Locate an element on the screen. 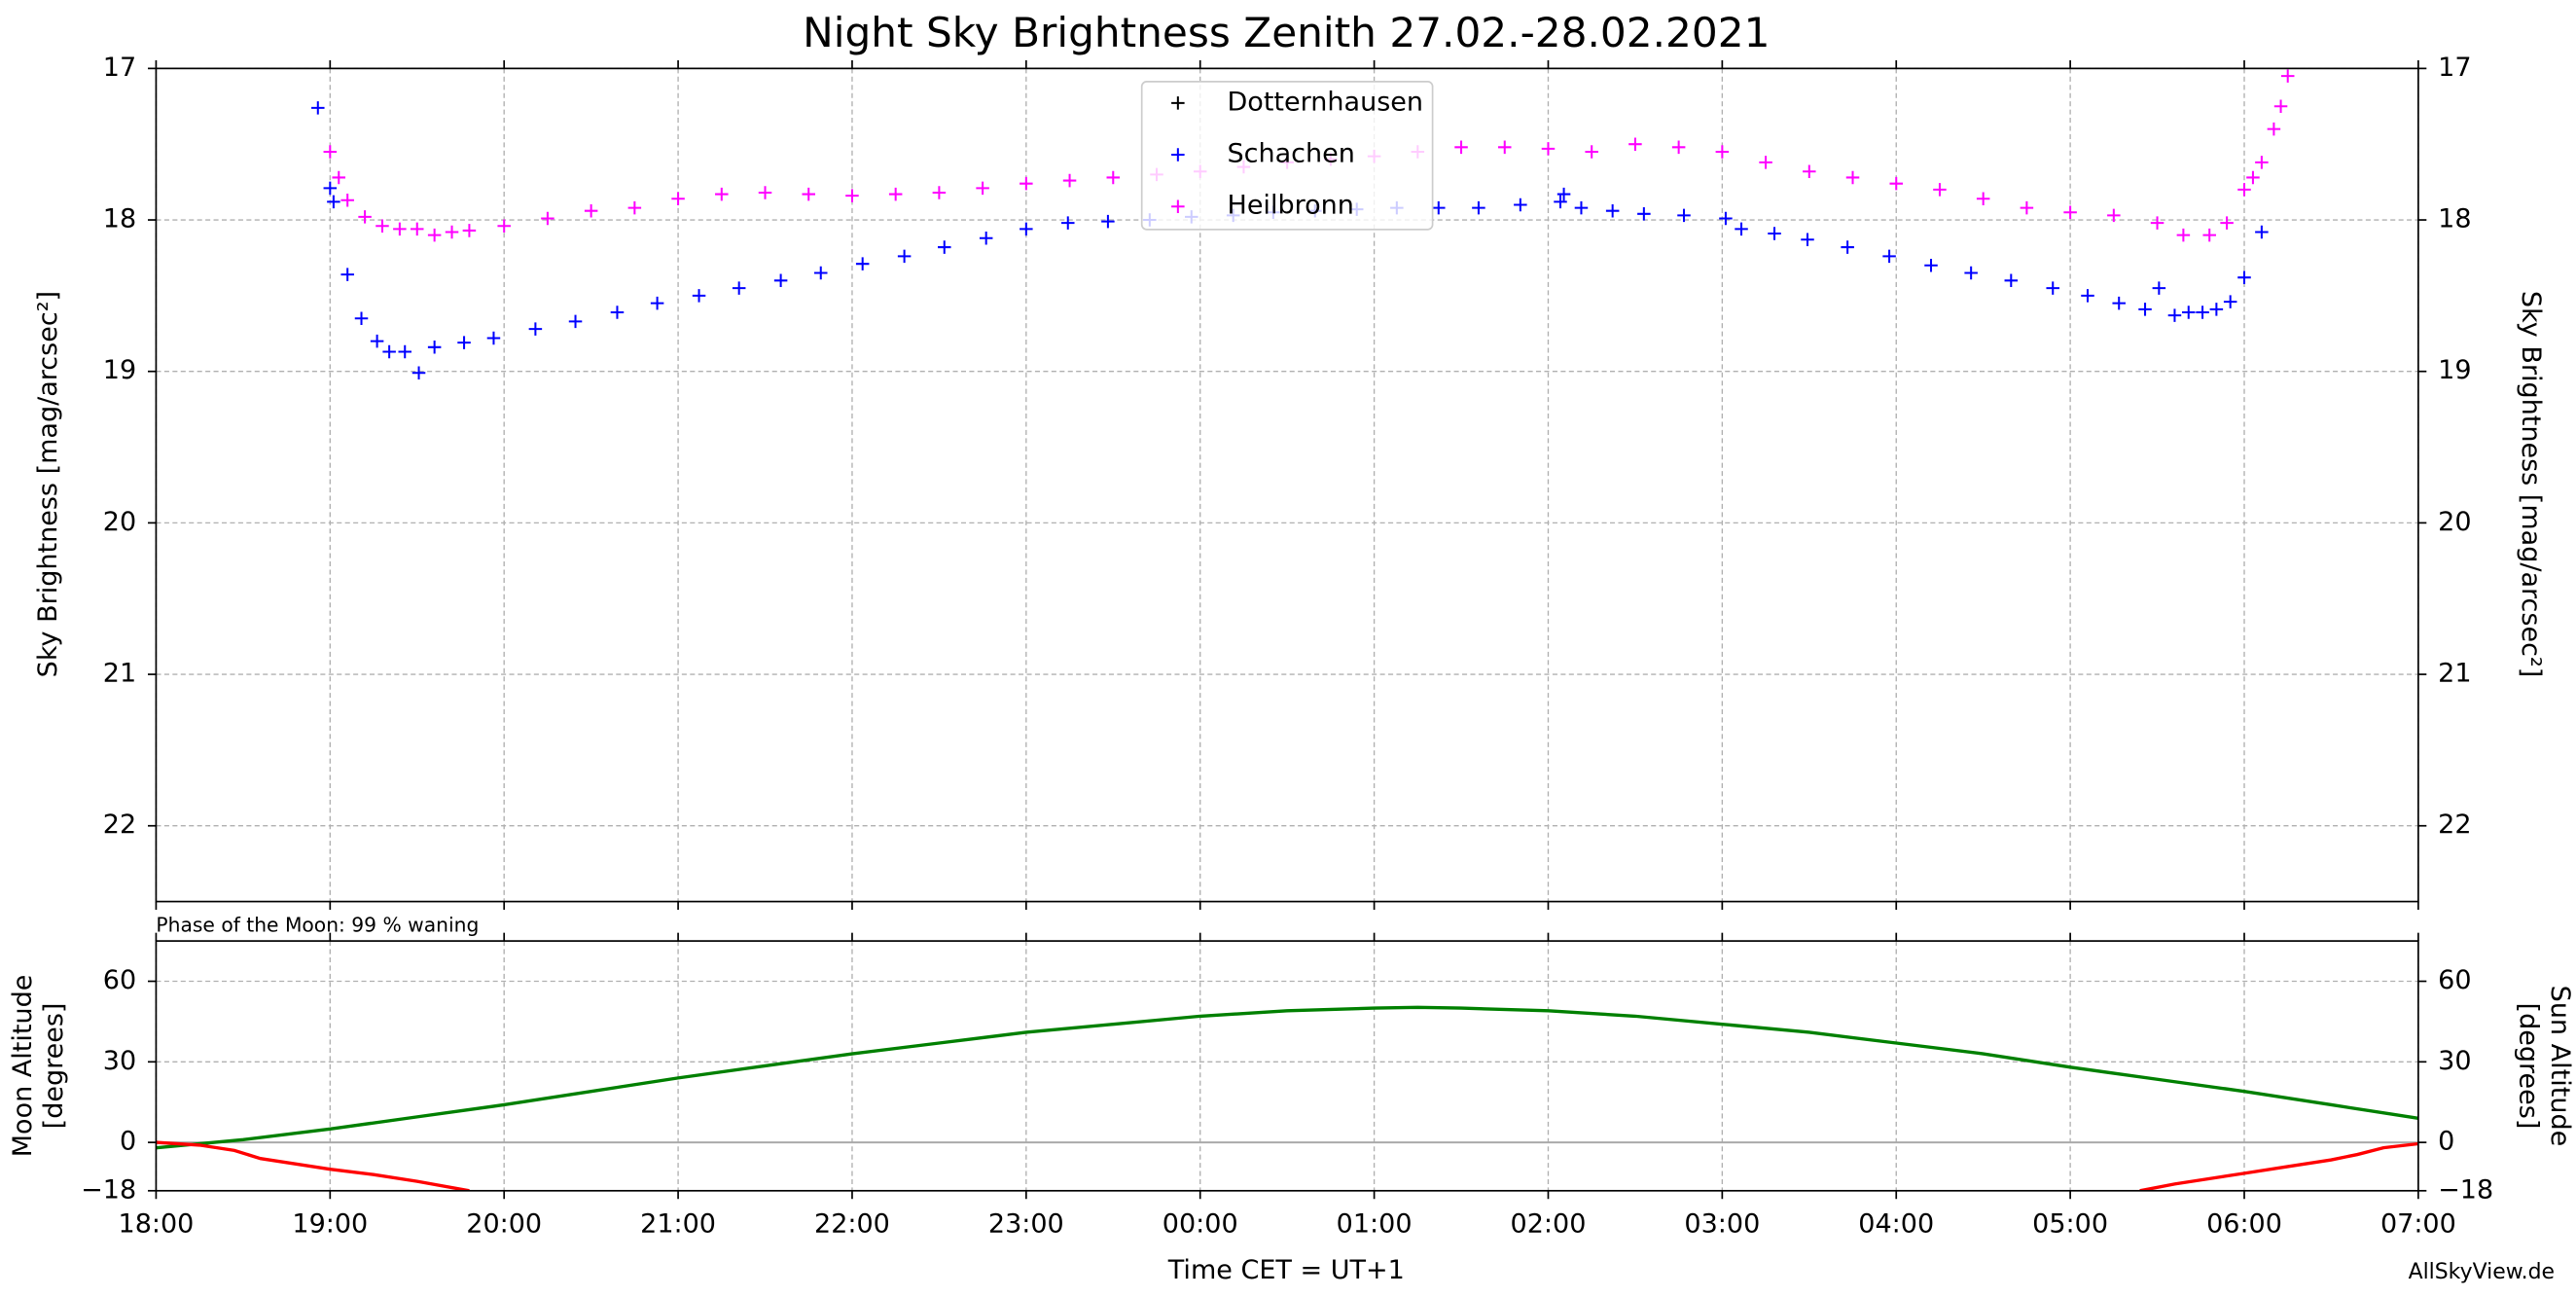  y-axis-label: [degrees] is located at coordinates (54, 1066).